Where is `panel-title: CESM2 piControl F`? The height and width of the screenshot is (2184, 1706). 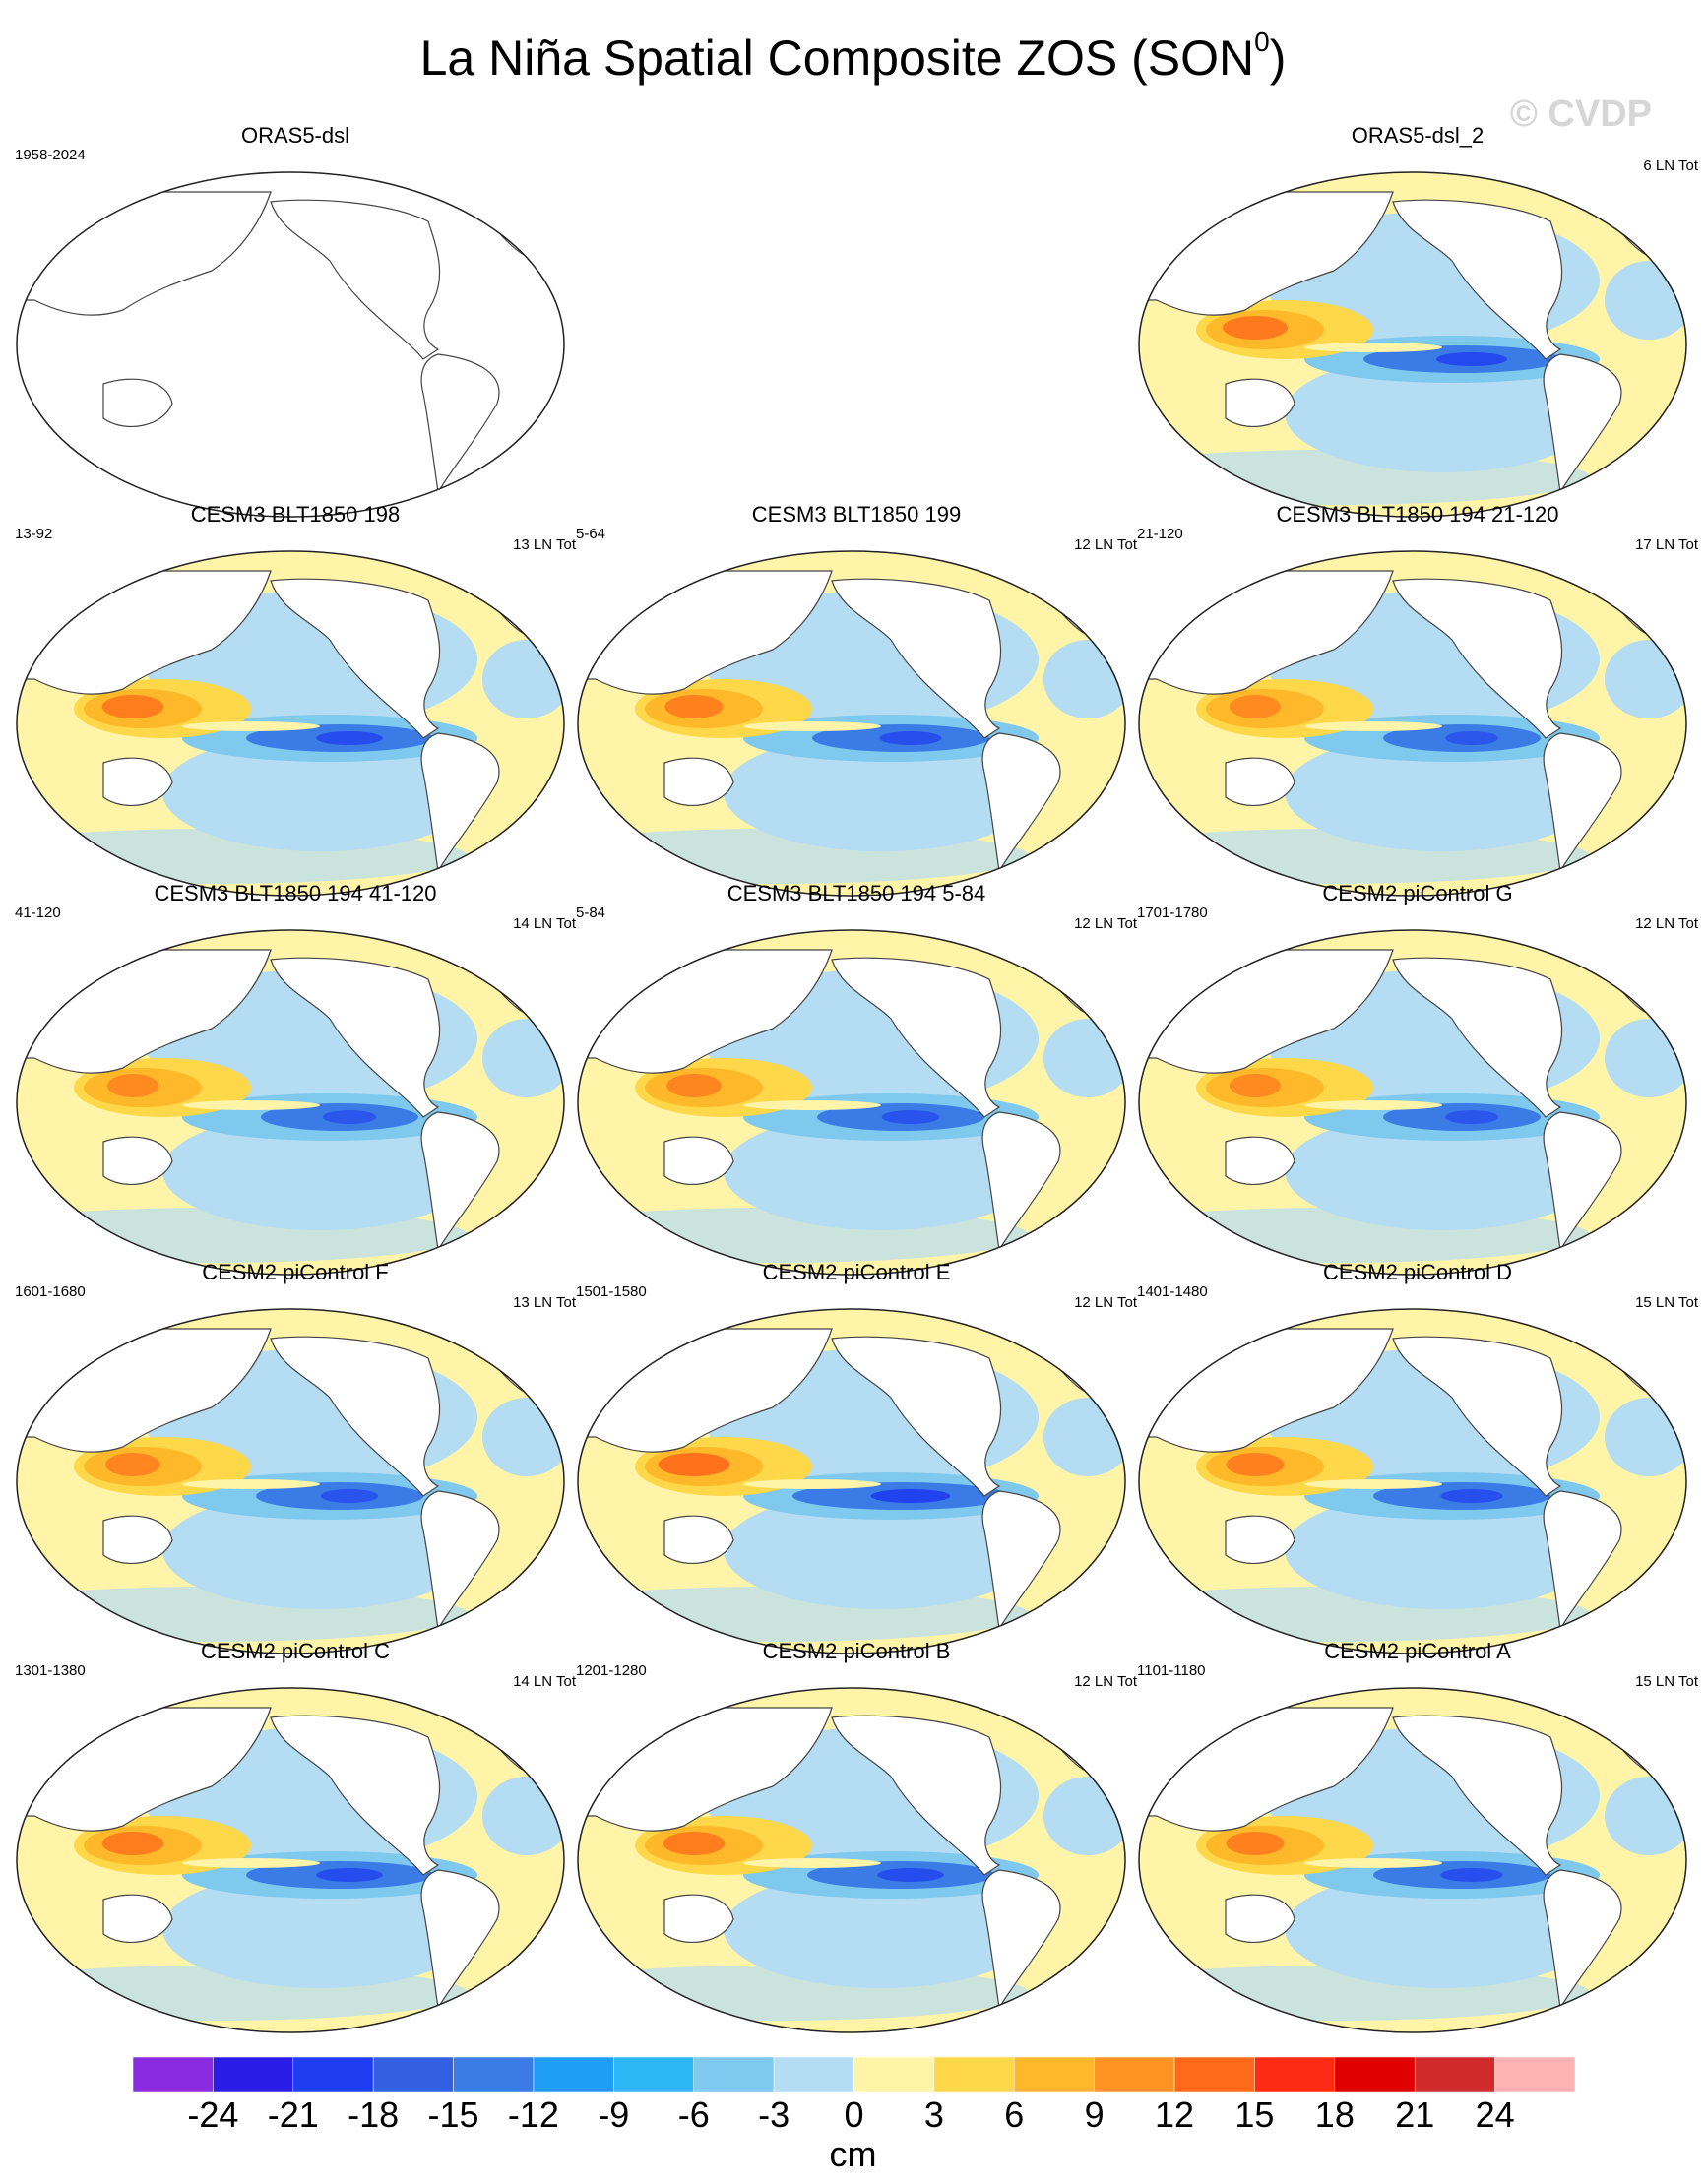 panel-title: CESM2 piControl F is located at coordinates (295, 1272).